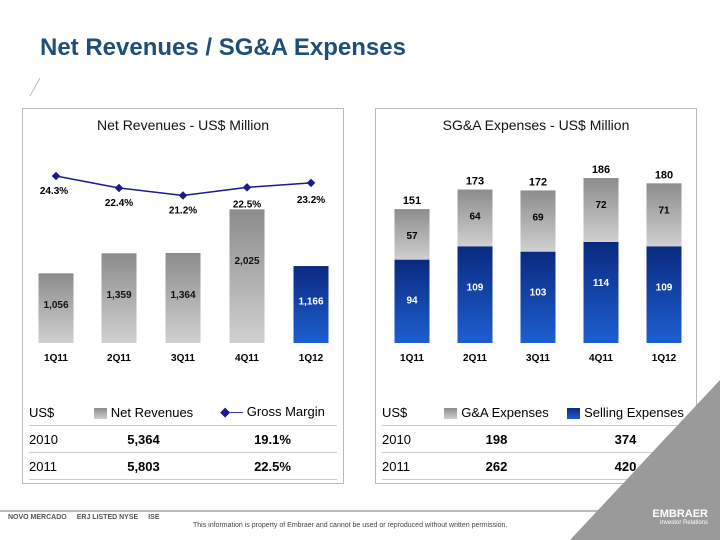 The height and width of the screenshot is (540, 720). Describe the element at coordinates (223, 47) in the screenshot. I see `page-title: Net Revenues / SG&A Expenses` at that location.